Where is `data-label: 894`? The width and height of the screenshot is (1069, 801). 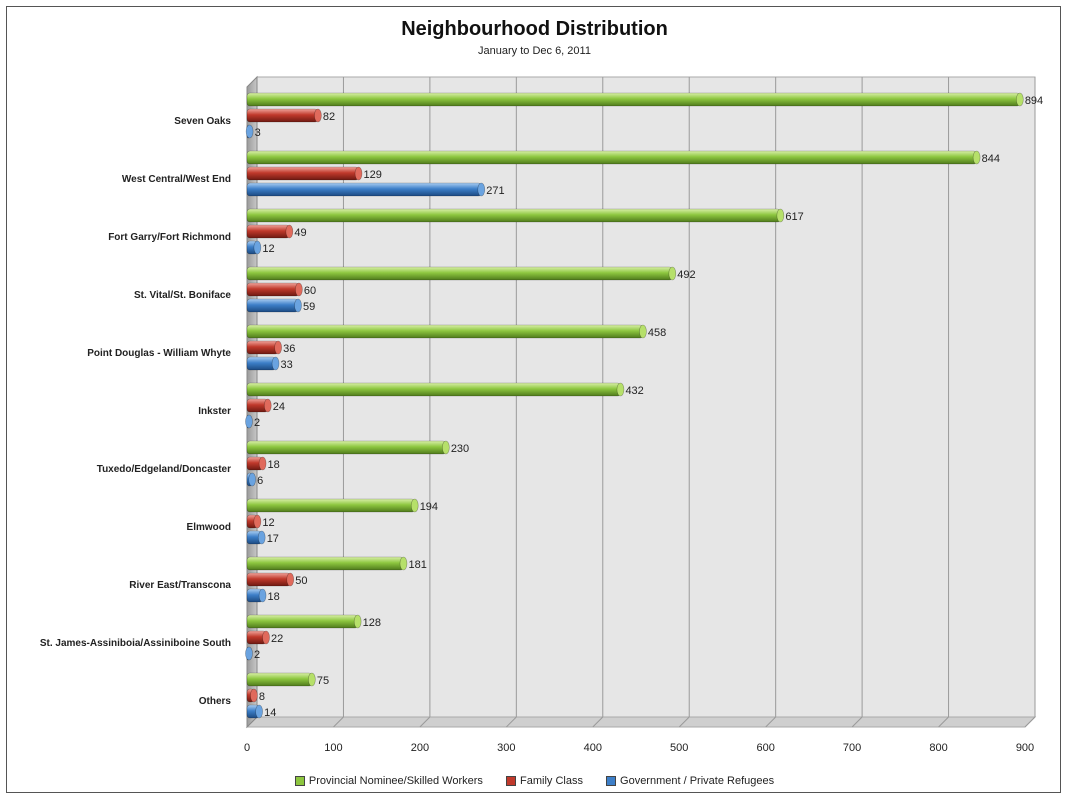
data-label: 894 is located at coordinates (1034, 101).